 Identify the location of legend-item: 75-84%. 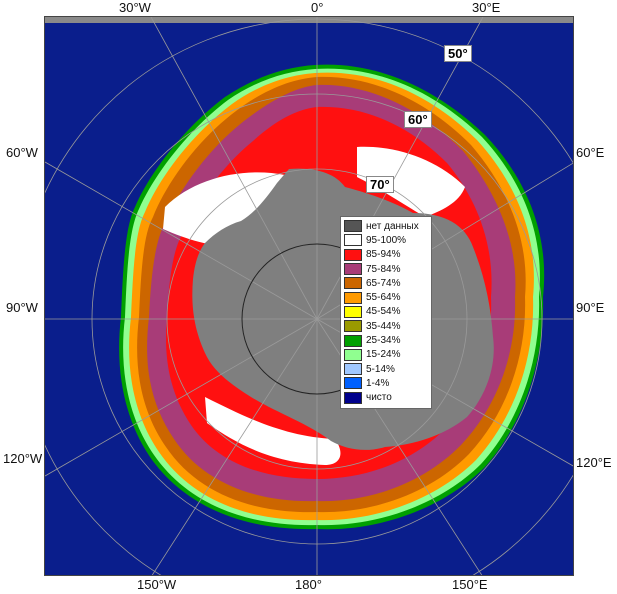
(386, 269).